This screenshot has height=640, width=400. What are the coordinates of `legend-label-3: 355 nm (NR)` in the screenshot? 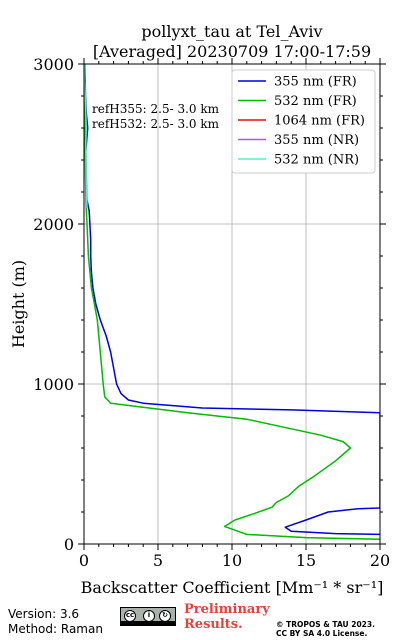 It's located at (316, 140).